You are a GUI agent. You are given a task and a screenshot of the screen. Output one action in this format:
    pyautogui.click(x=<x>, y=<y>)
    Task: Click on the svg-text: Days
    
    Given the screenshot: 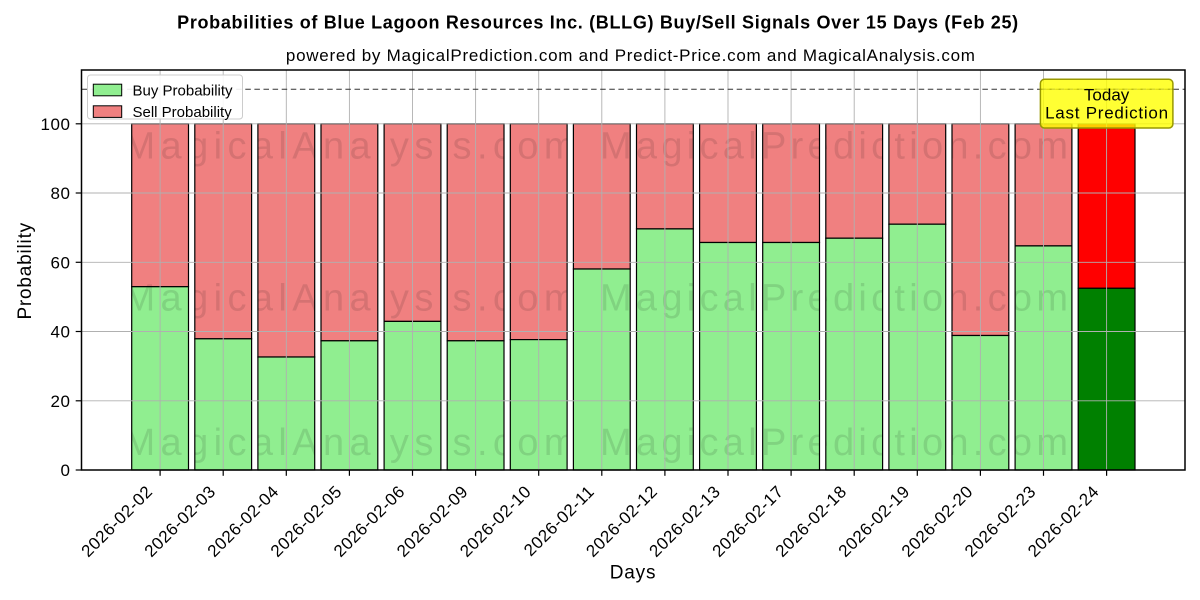 What is the action you would take?
    pyautogui.click(x=633, y=573)
    